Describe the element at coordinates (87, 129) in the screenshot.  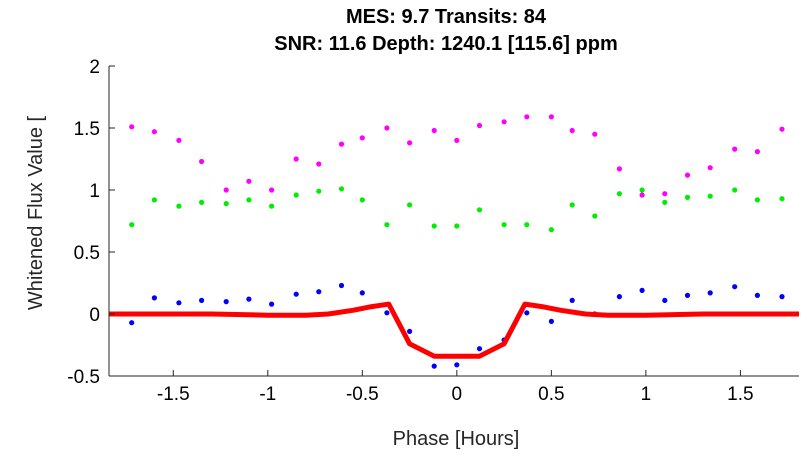
I see `y-tick-label: 1.5` at that location.